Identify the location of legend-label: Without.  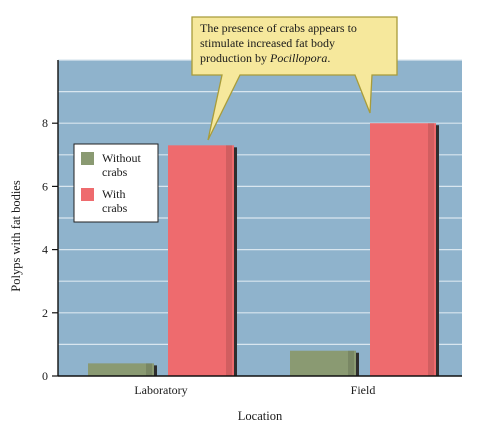
(122, 158).